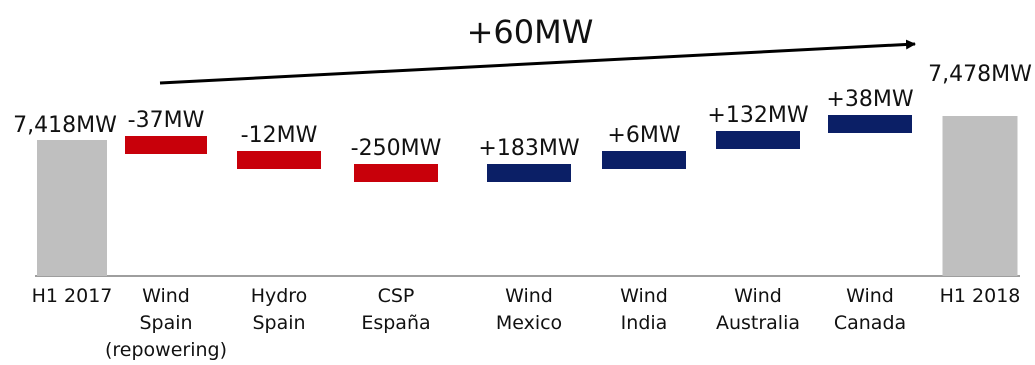 This screenshot has height=365, width=1035. I want to click on value-label: 7,418MW, so click(65, 125).